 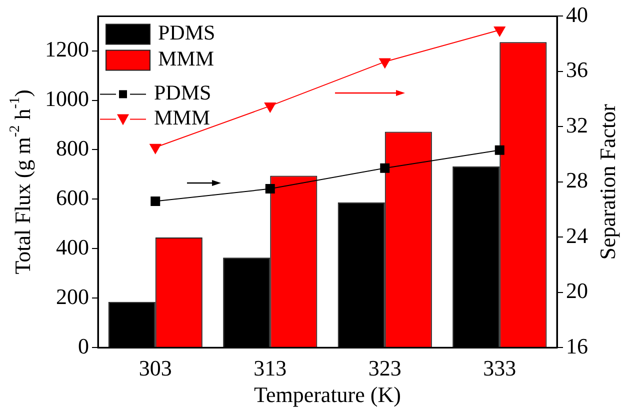 I want to click on x-tick-label: 303, so click(x=155, y=368).